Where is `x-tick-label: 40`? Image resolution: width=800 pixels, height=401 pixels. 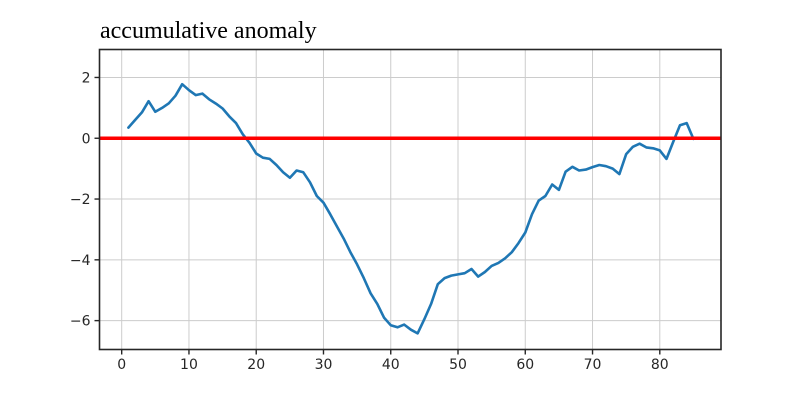 x-tick-label: 40 is located at coordinates (391, 365).